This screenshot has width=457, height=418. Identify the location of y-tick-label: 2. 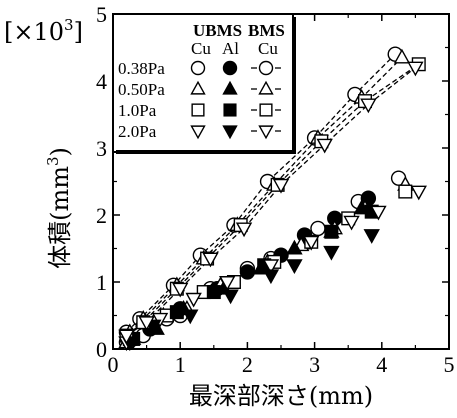
(101, 215).